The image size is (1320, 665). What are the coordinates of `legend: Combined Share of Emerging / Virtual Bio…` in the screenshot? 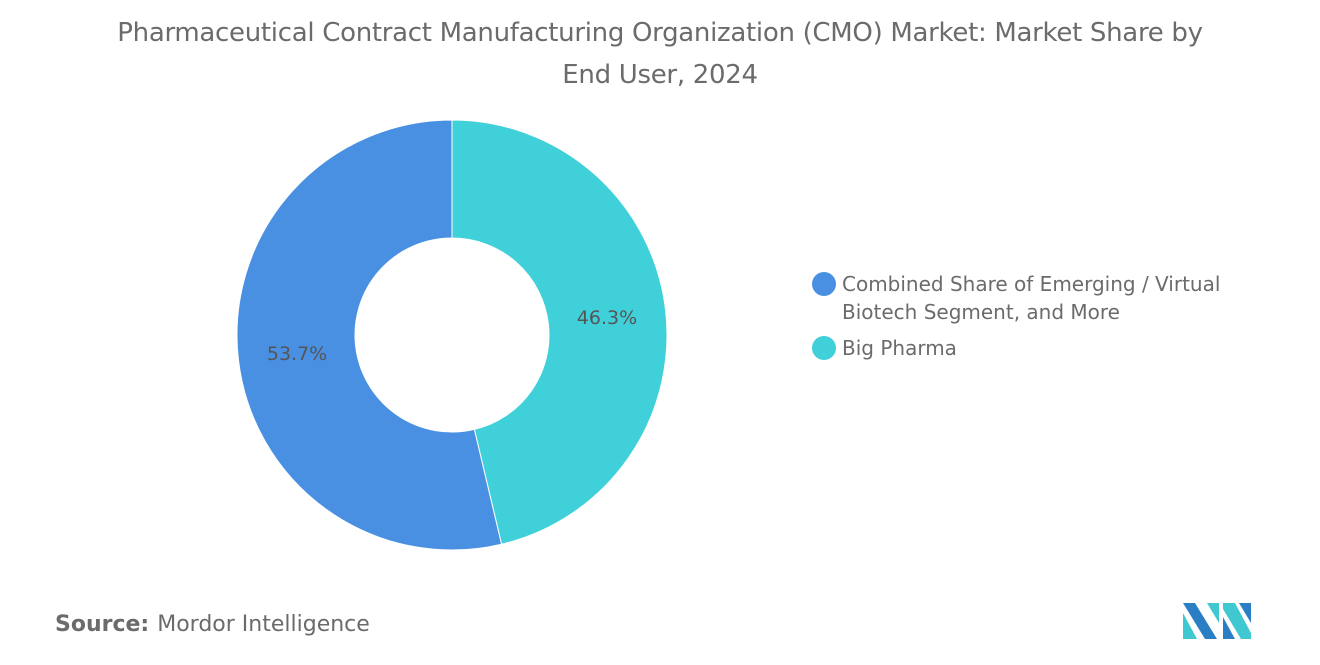 It's located at (1032, 320).